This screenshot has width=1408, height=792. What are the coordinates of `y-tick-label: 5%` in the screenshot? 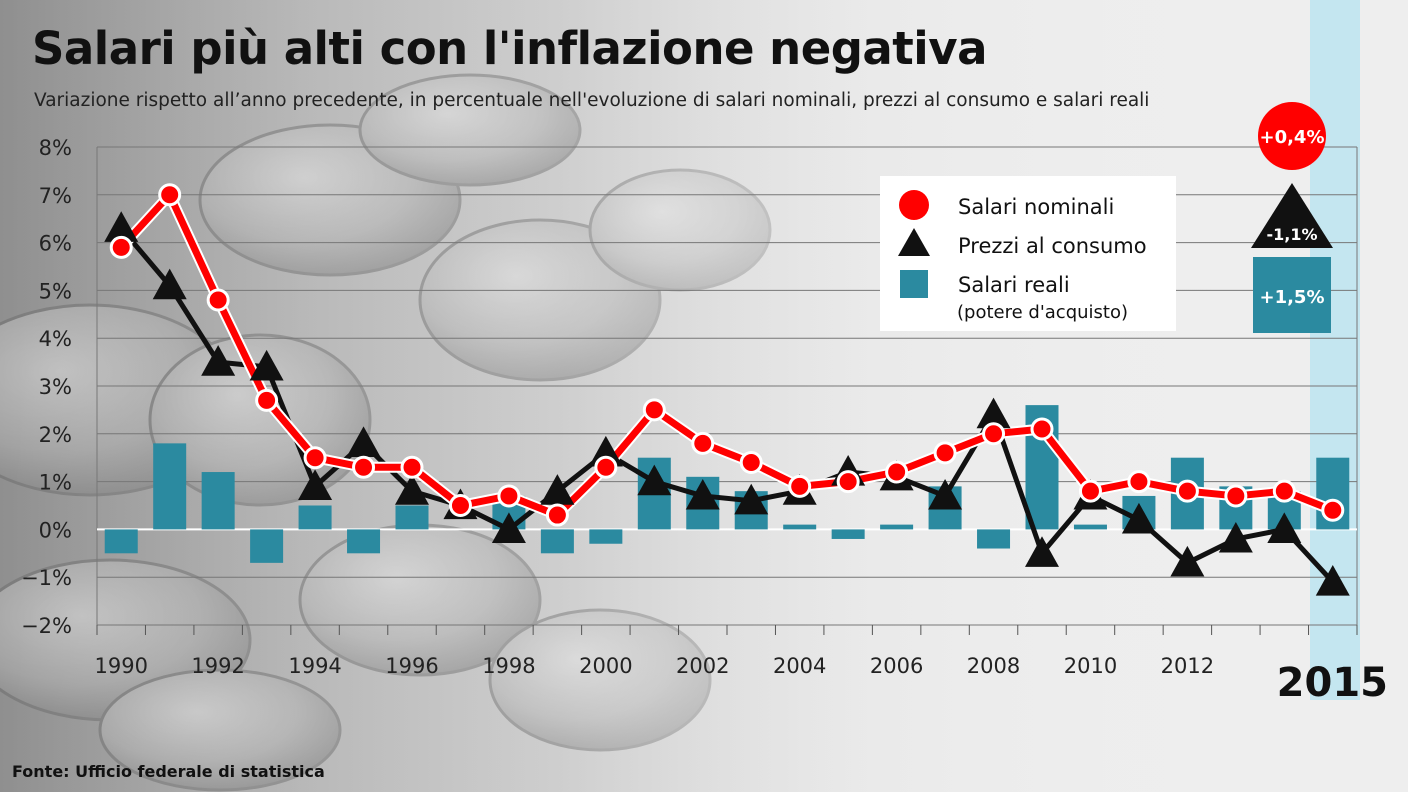 It's located at (55, 291).